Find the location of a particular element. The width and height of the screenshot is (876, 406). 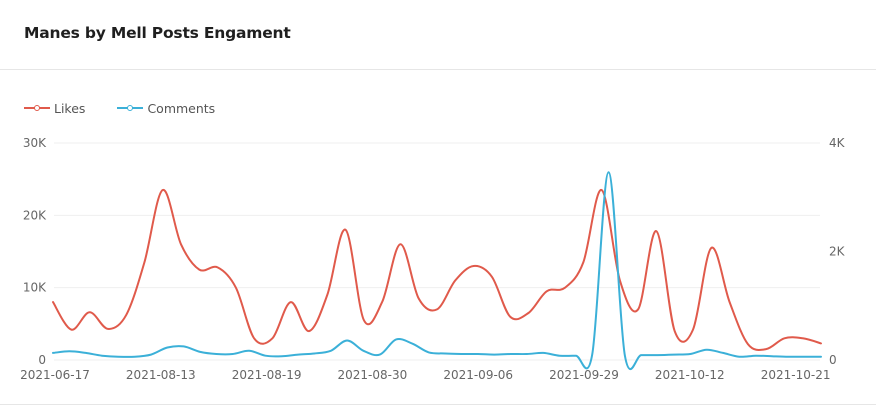

x-tick-label: 2021-08-19 is located at coordinates (267, 375).